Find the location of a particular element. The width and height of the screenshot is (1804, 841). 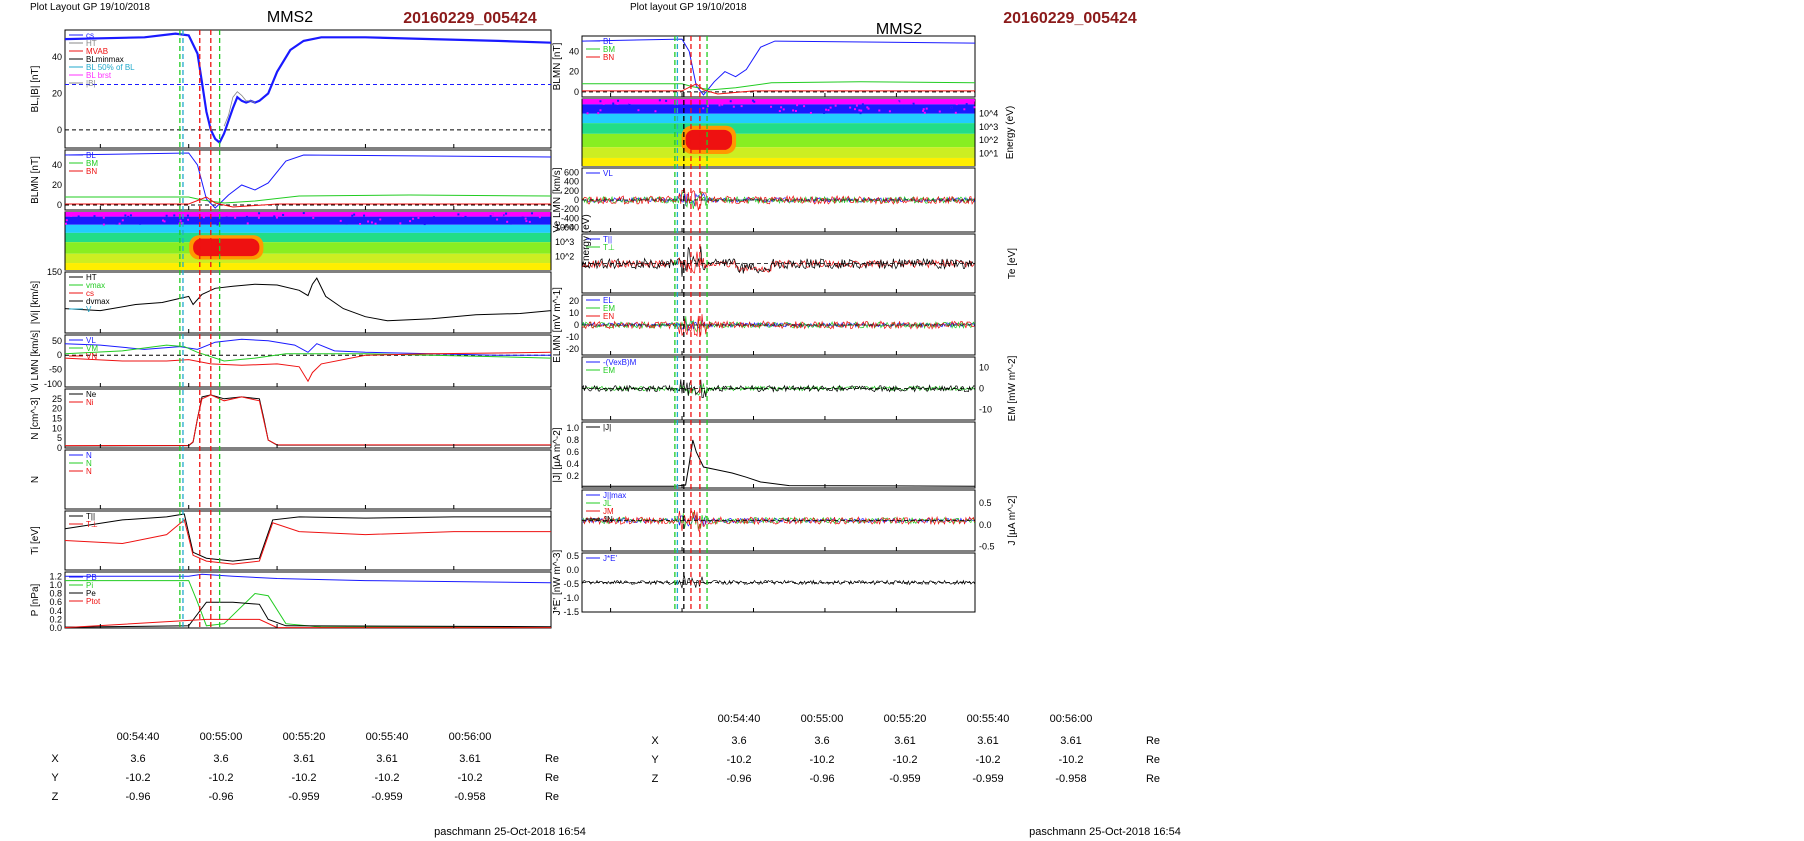

ephem-value: 3.61 is located at coordinates (386, 759).